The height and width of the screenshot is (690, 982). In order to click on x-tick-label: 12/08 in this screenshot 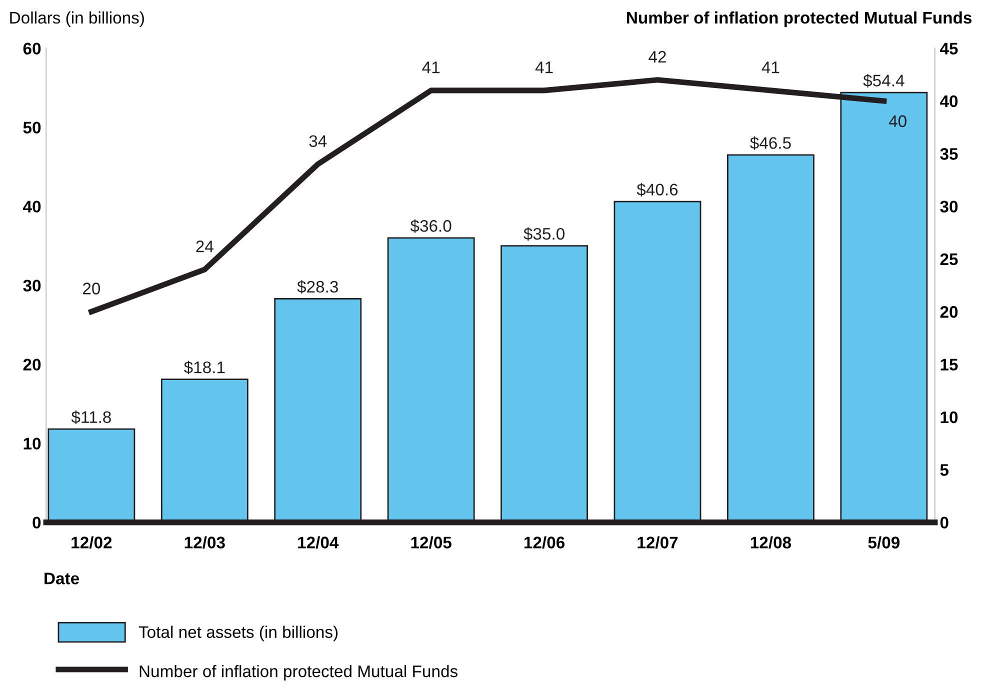, I will do `click(771, 542)`.